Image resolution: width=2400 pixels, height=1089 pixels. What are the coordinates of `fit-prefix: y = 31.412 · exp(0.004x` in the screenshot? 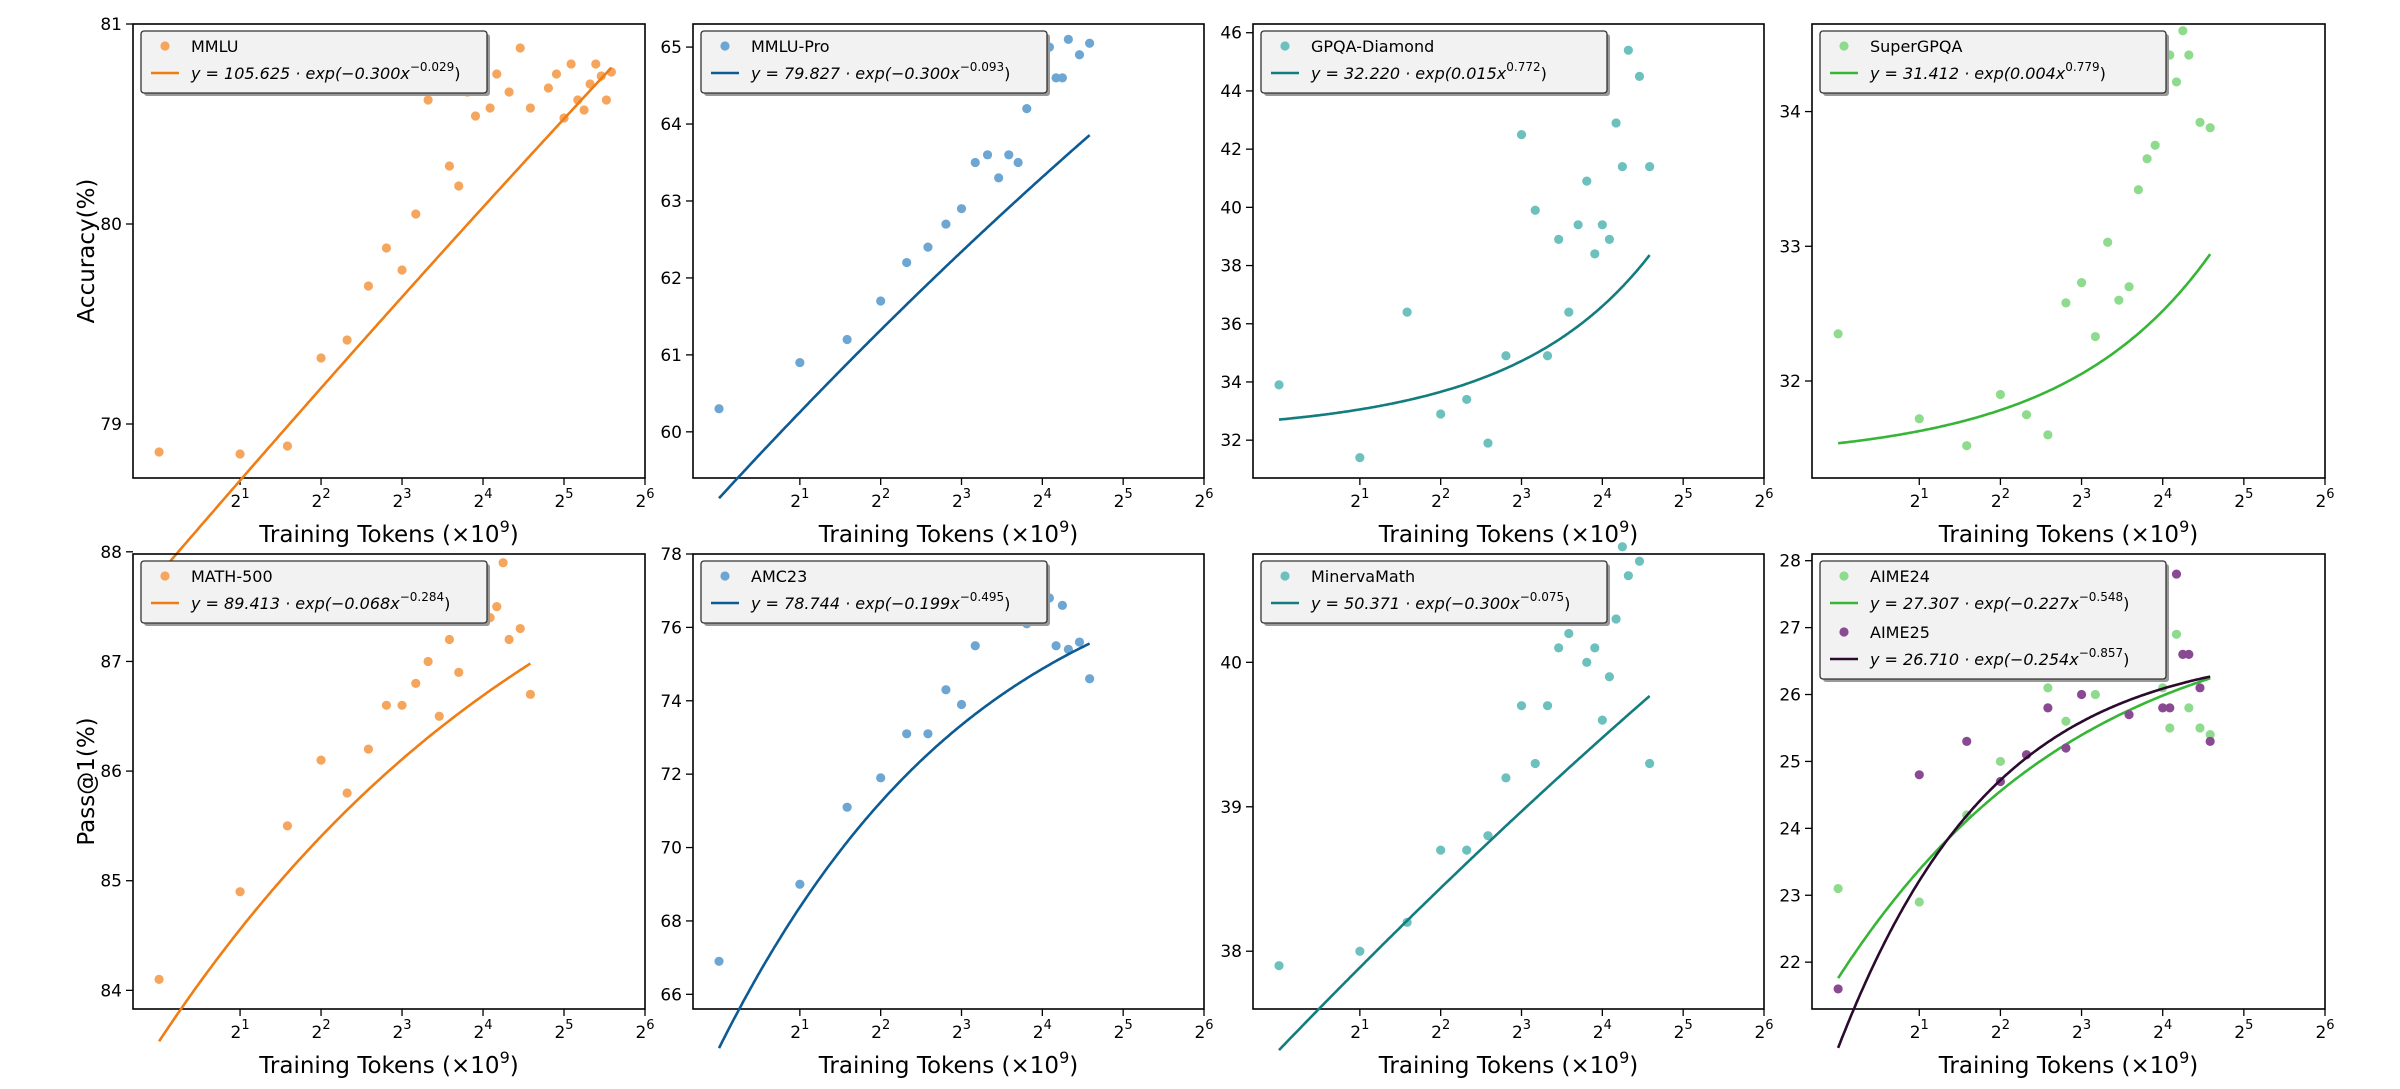 It's located at (1967, 73).